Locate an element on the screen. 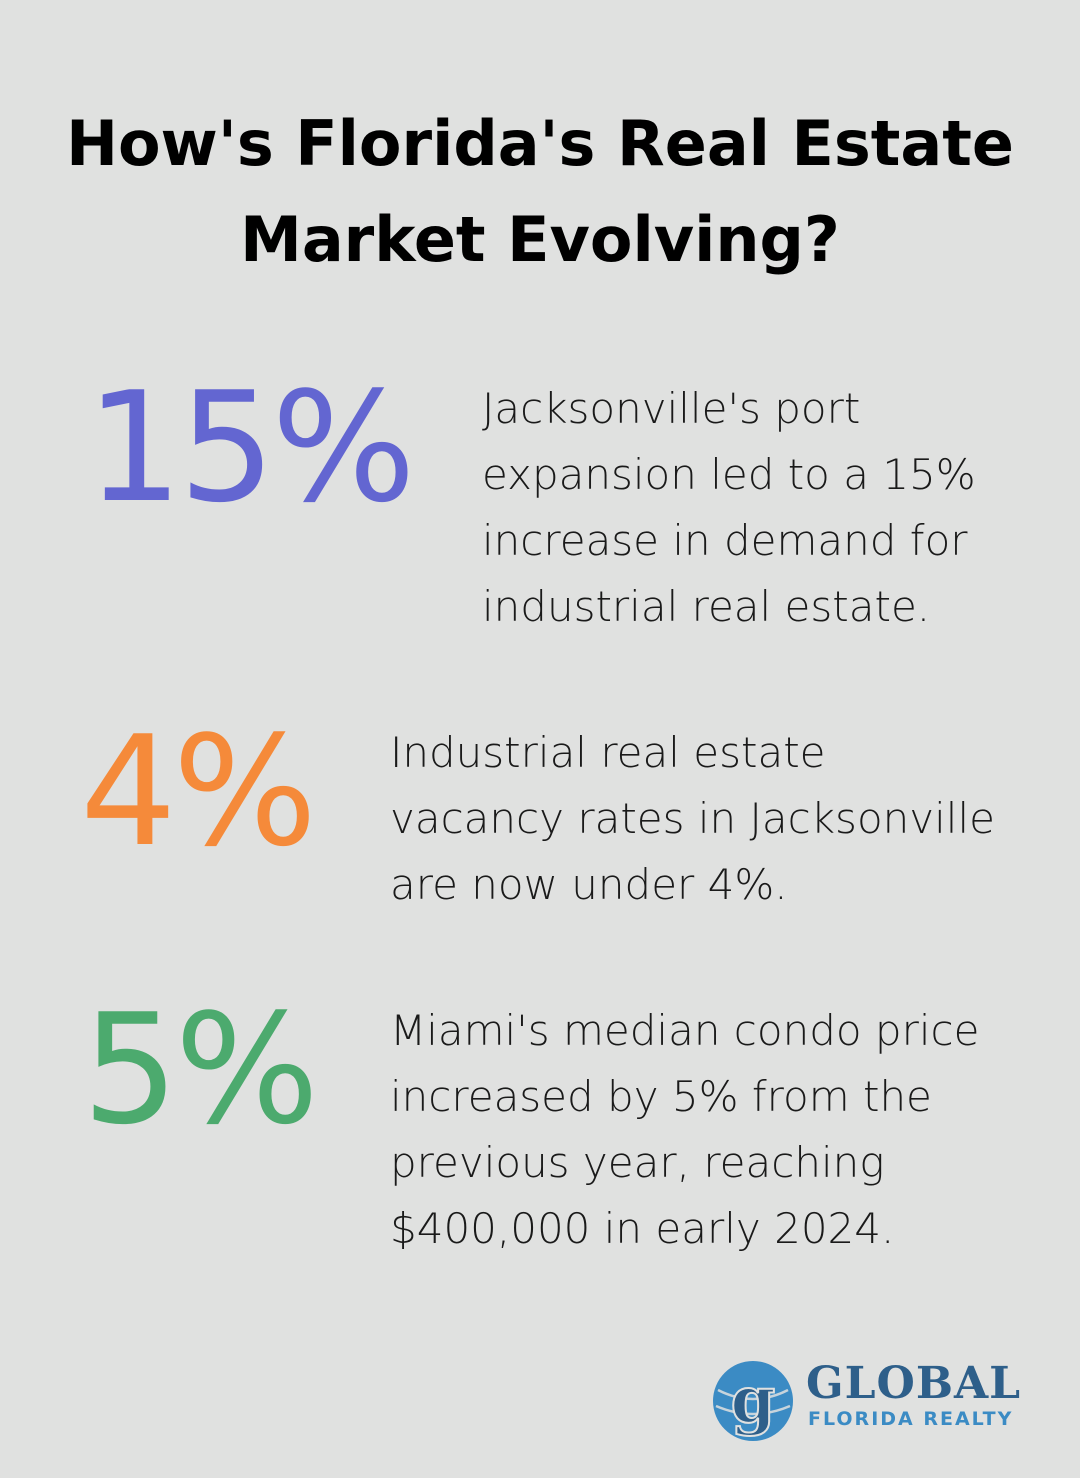  svg-text: g is located at coordinates (753, 1400).